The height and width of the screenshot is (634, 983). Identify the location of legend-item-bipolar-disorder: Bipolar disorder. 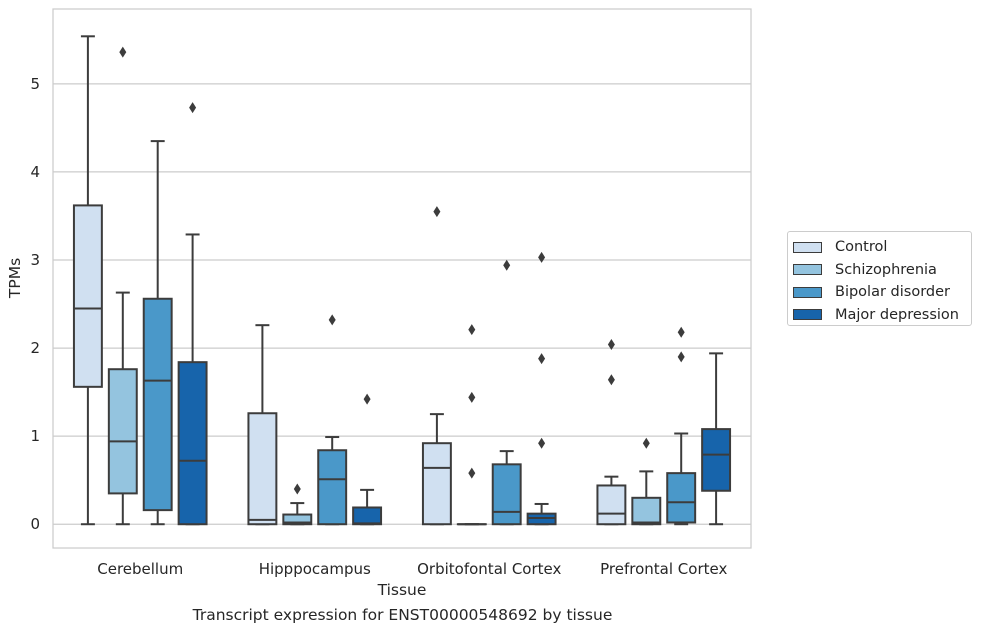
(882, 292).